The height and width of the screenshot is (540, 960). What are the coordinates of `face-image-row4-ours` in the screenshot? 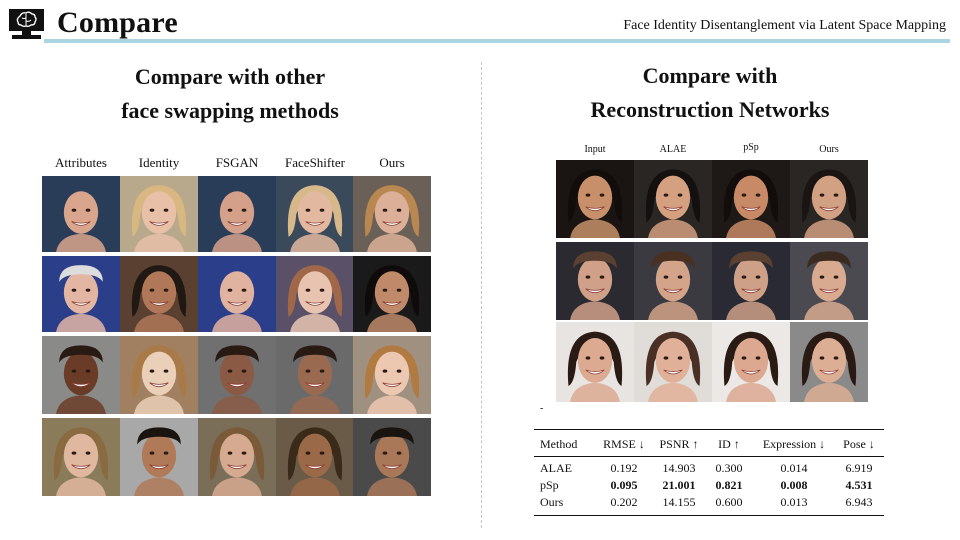 It's located at (392, 457).